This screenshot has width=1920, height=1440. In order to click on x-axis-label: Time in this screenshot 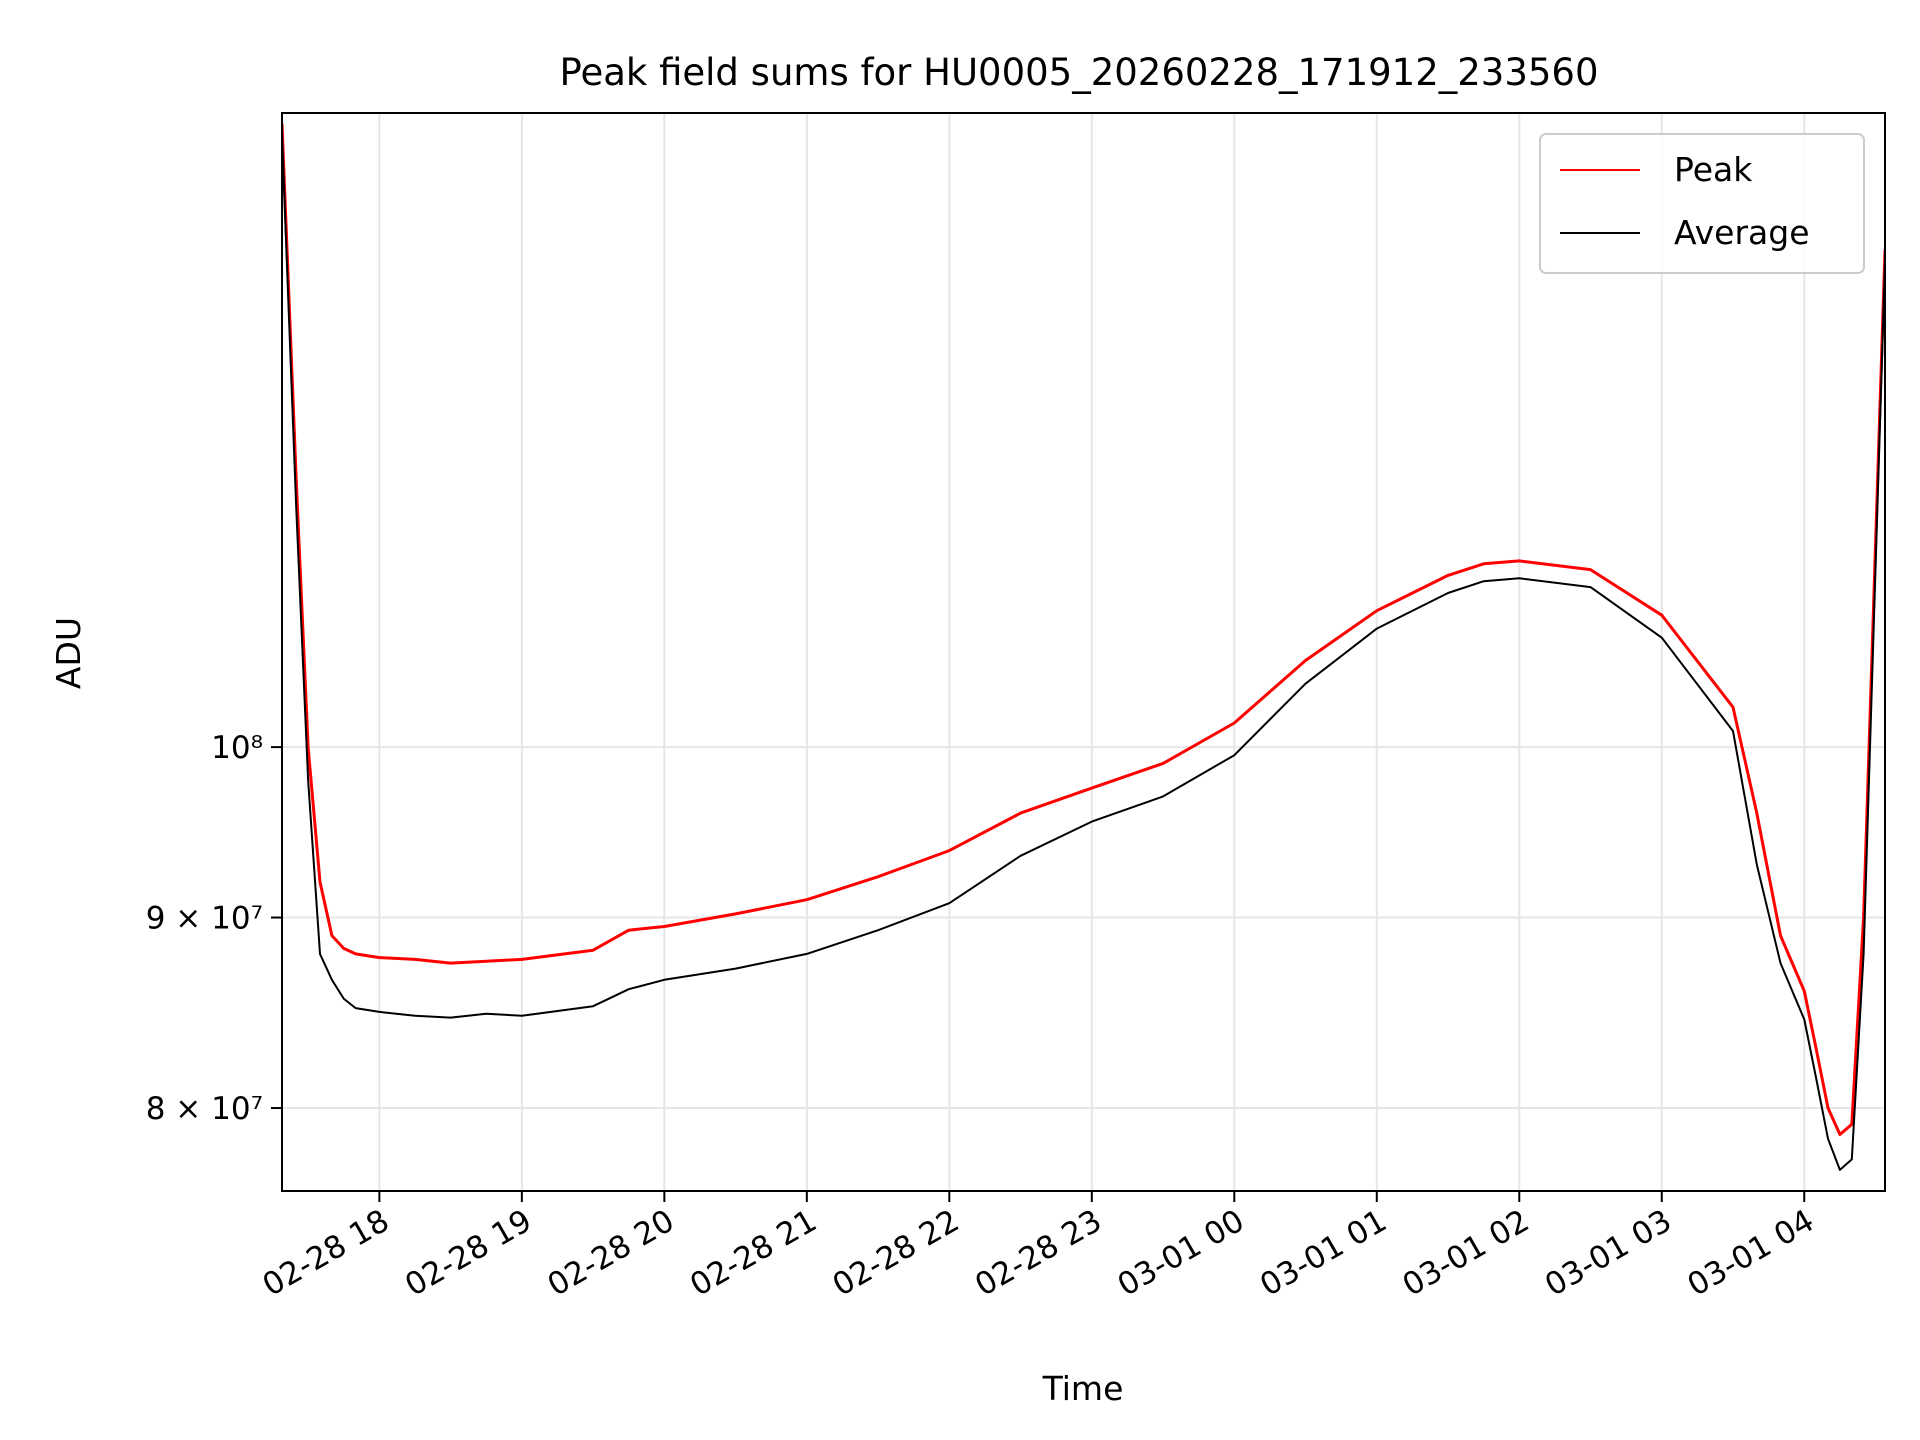, I will do `click(1083, 1388)`.